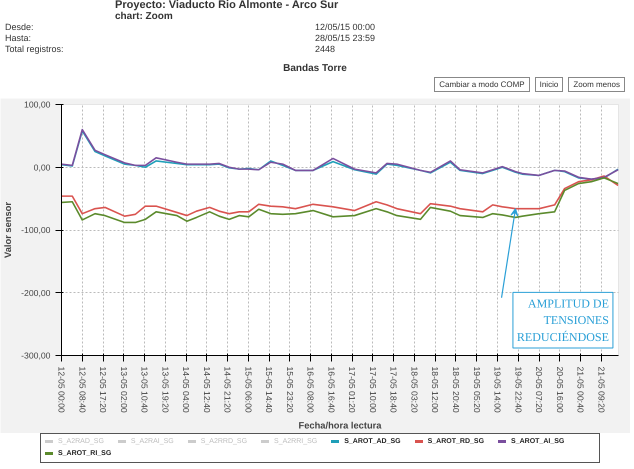 The width and height of the screenshot is (634, 469). I want to click on x-tick-label: 18-05 12:00, so click(435, 389).